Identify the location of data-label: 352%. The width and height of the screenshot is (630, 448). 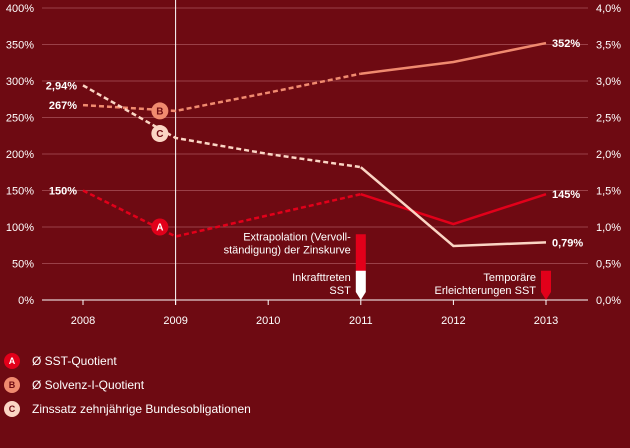
(566, 44).